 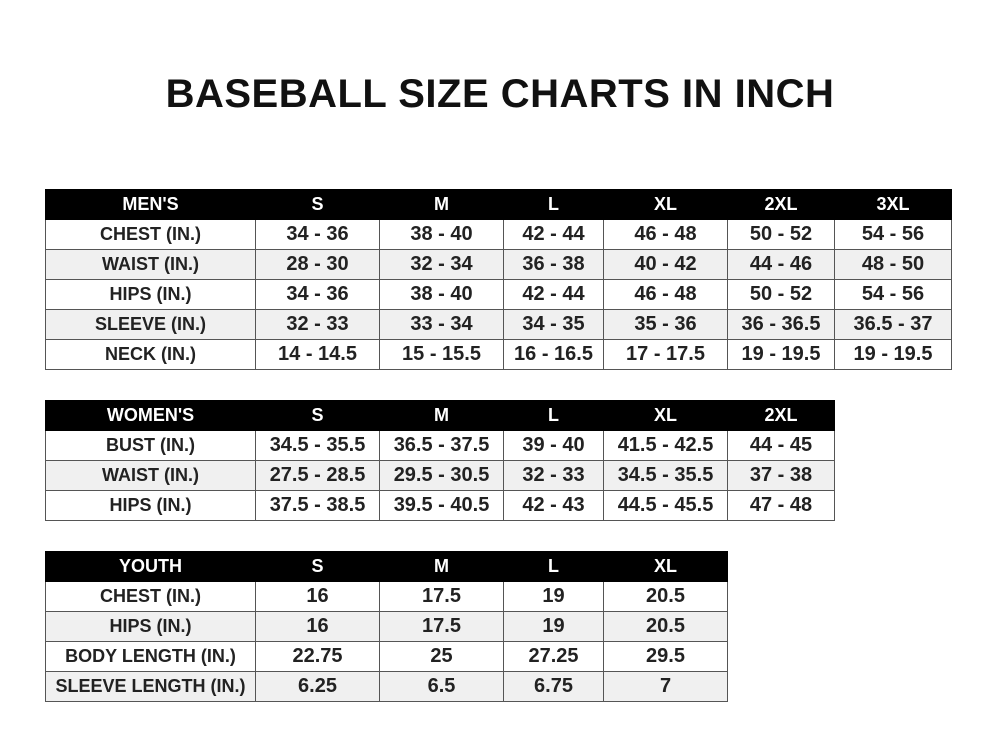 I want to click on measurement-label: BUST (IN.), so click(x=150, y=445).